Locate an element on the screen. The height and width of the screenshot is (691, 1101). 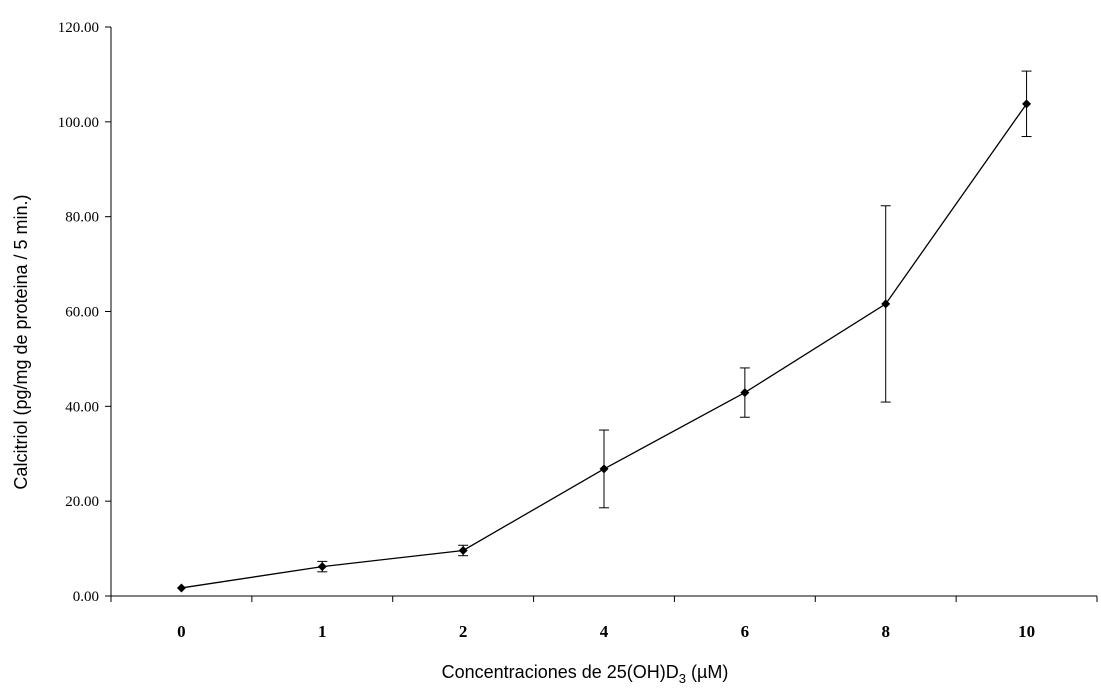
x-tick-label: 2 is located at coordinates (463, 631).